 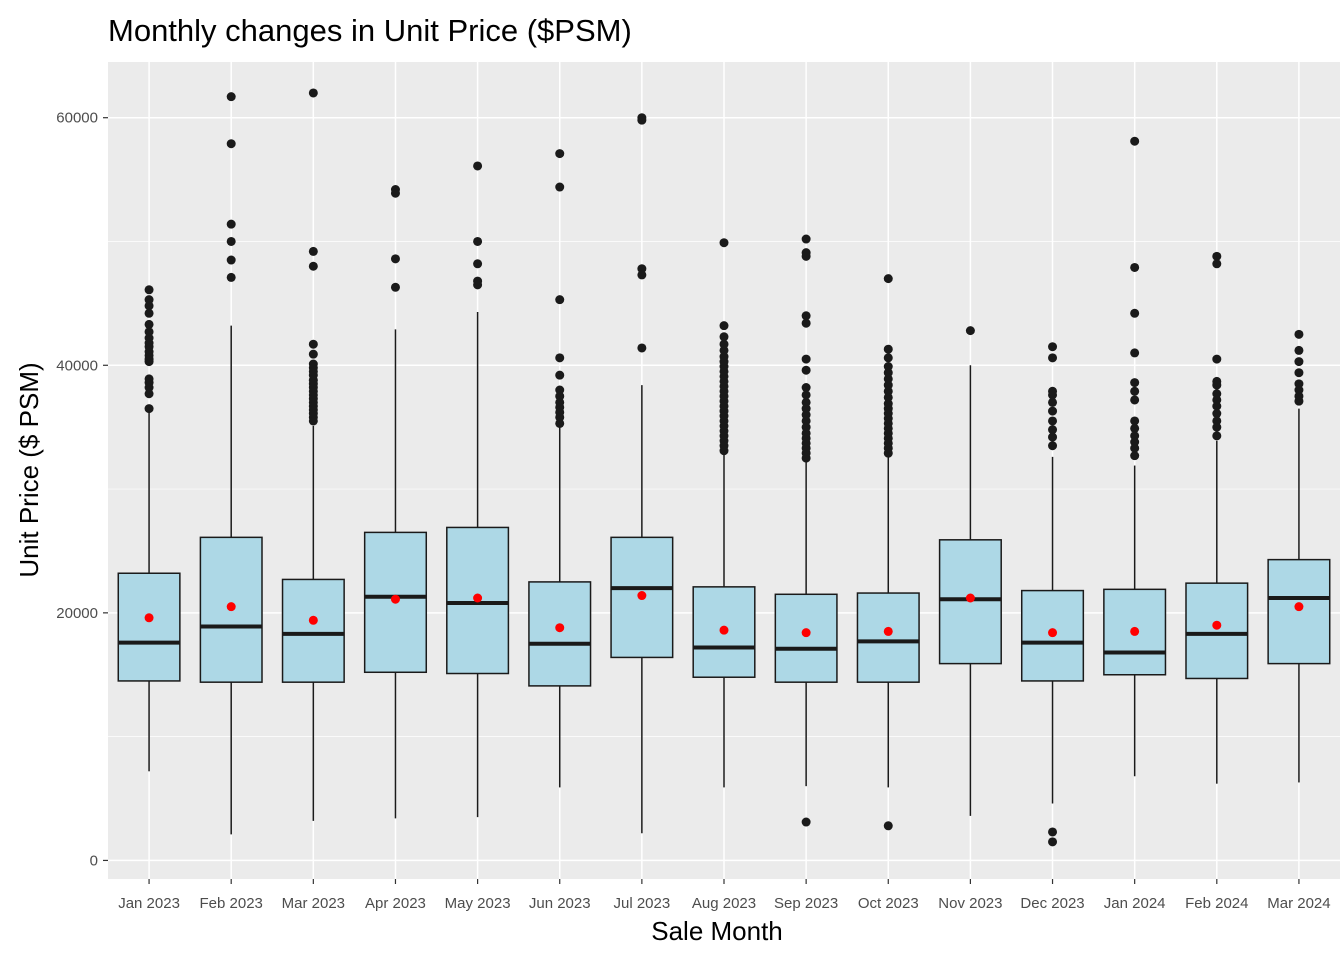 What do you see at coordinates (94, 860) in the screenshot?
I see `y-tick-label: 0` at bounding box center [94, 860].